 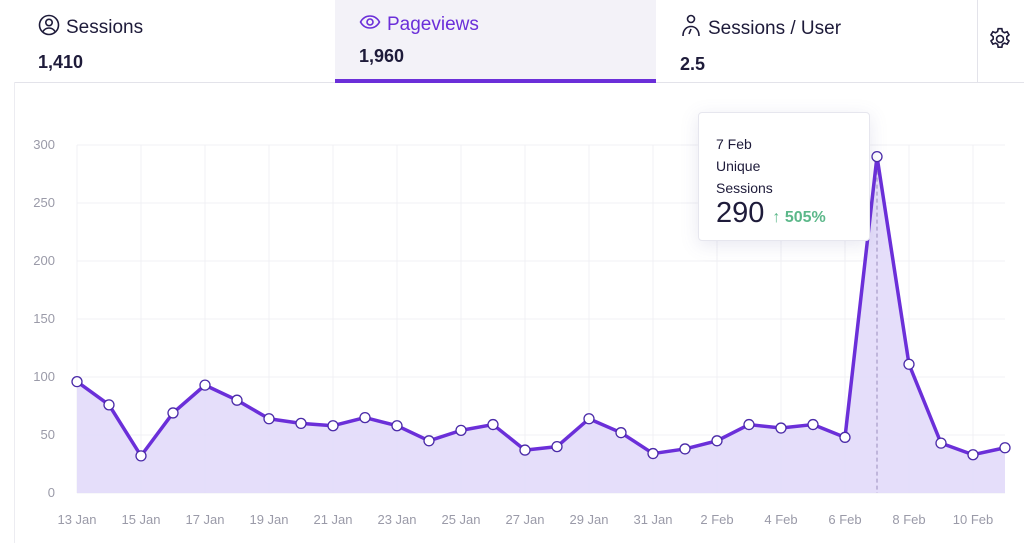 What do you see at coordinates (268, 519) in the screenshot?
I see `x-tick-label: 19 Jan` at bounding box center [268, 519].